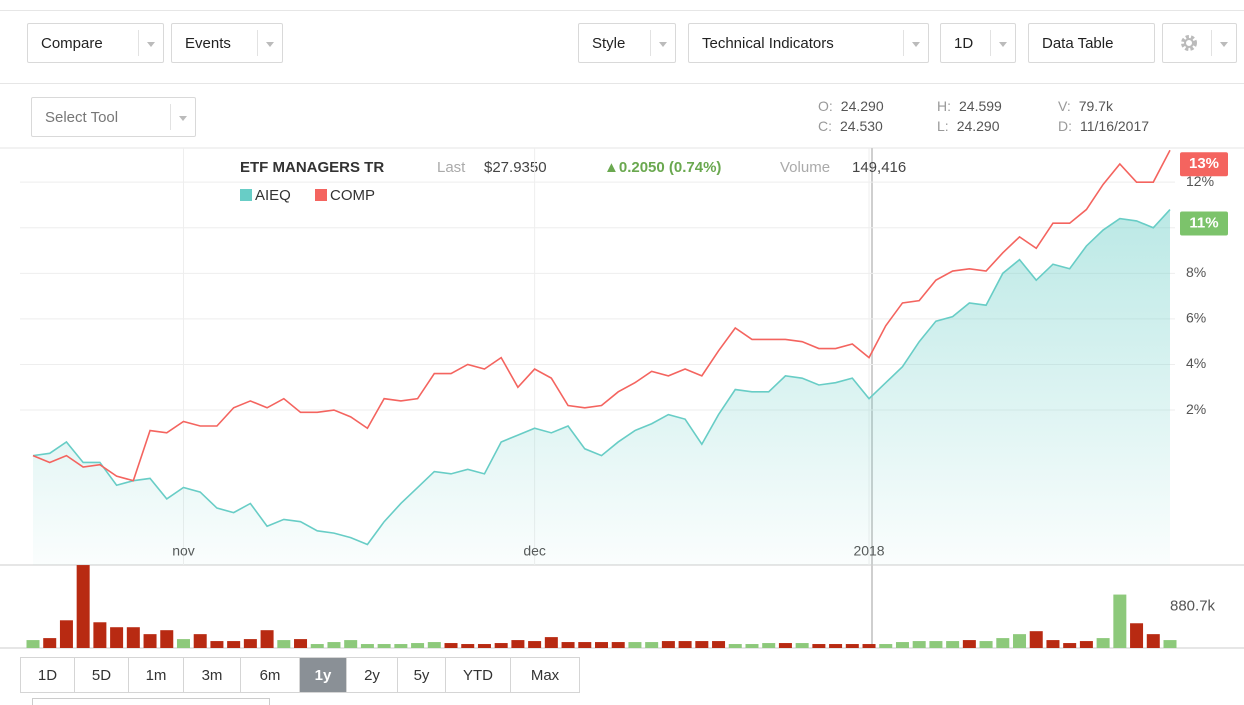 The height and width of the screenshot is (705, 1244). I want to click on y-tick-label: 8%, so click(1196, 272).